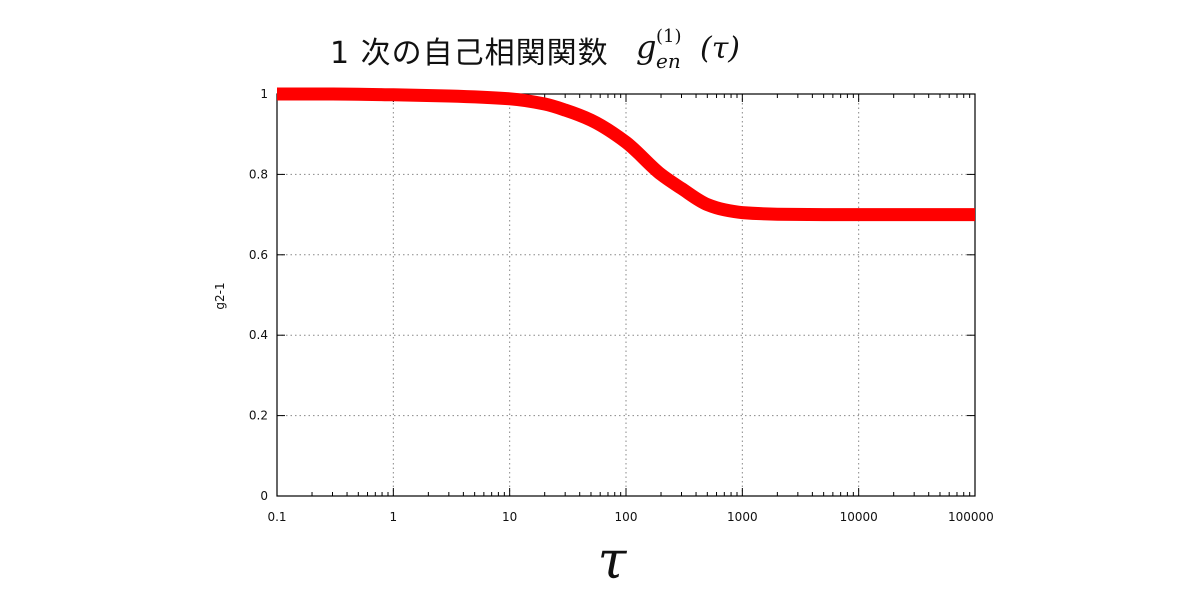 The width and height of the screenshot is (1200, 609). What do you see at coordinates (258, 255) in the screenshot?
I see `y-tick-label: 0.6` at bounding box center [258, 255].